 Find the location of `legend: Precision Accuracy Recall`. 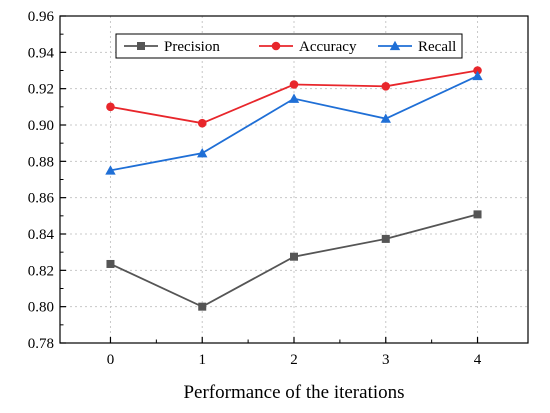

legend: Precision Accuracy Recall is located at coordinates (289, 46).